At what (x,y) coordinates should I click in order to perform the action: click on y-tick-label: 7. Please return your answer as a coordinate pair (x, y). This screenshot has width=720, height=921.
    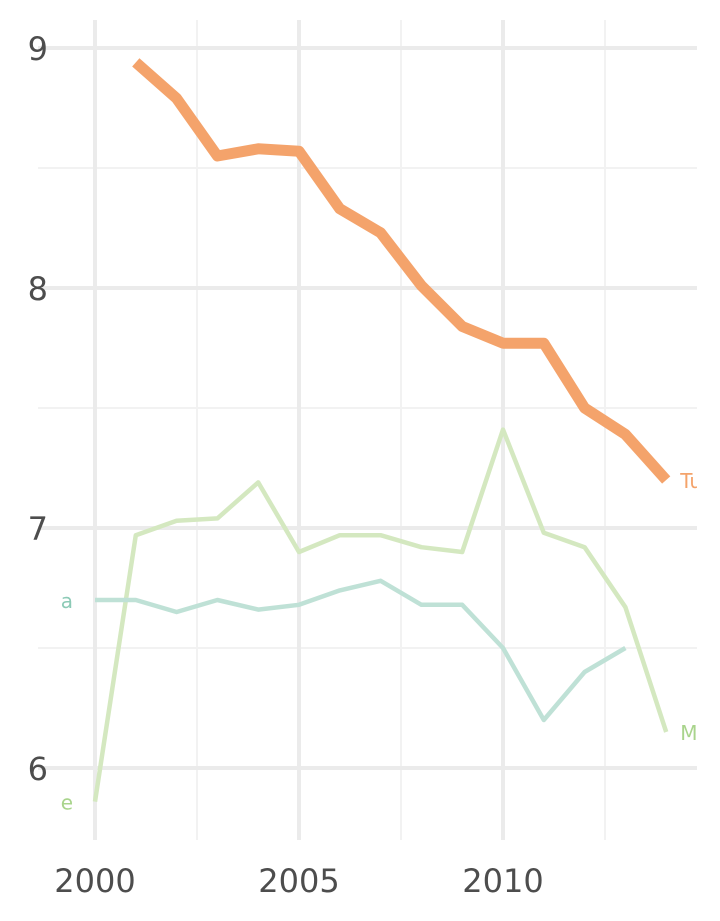
    Looking at the image, I should click on (38, 529).